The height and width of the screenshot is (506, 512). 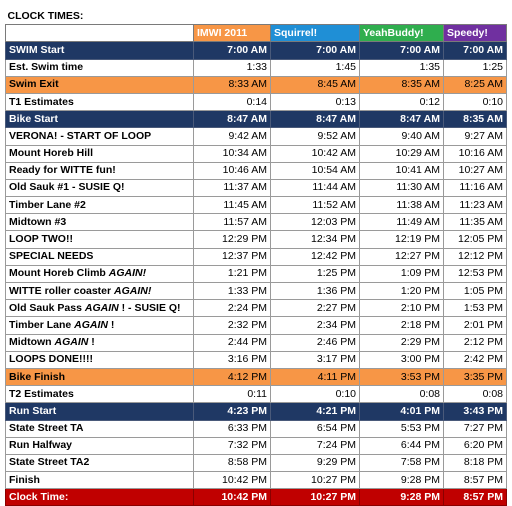 I want to click on time-cell: 4:12 PM, so click(x=232, y=377).